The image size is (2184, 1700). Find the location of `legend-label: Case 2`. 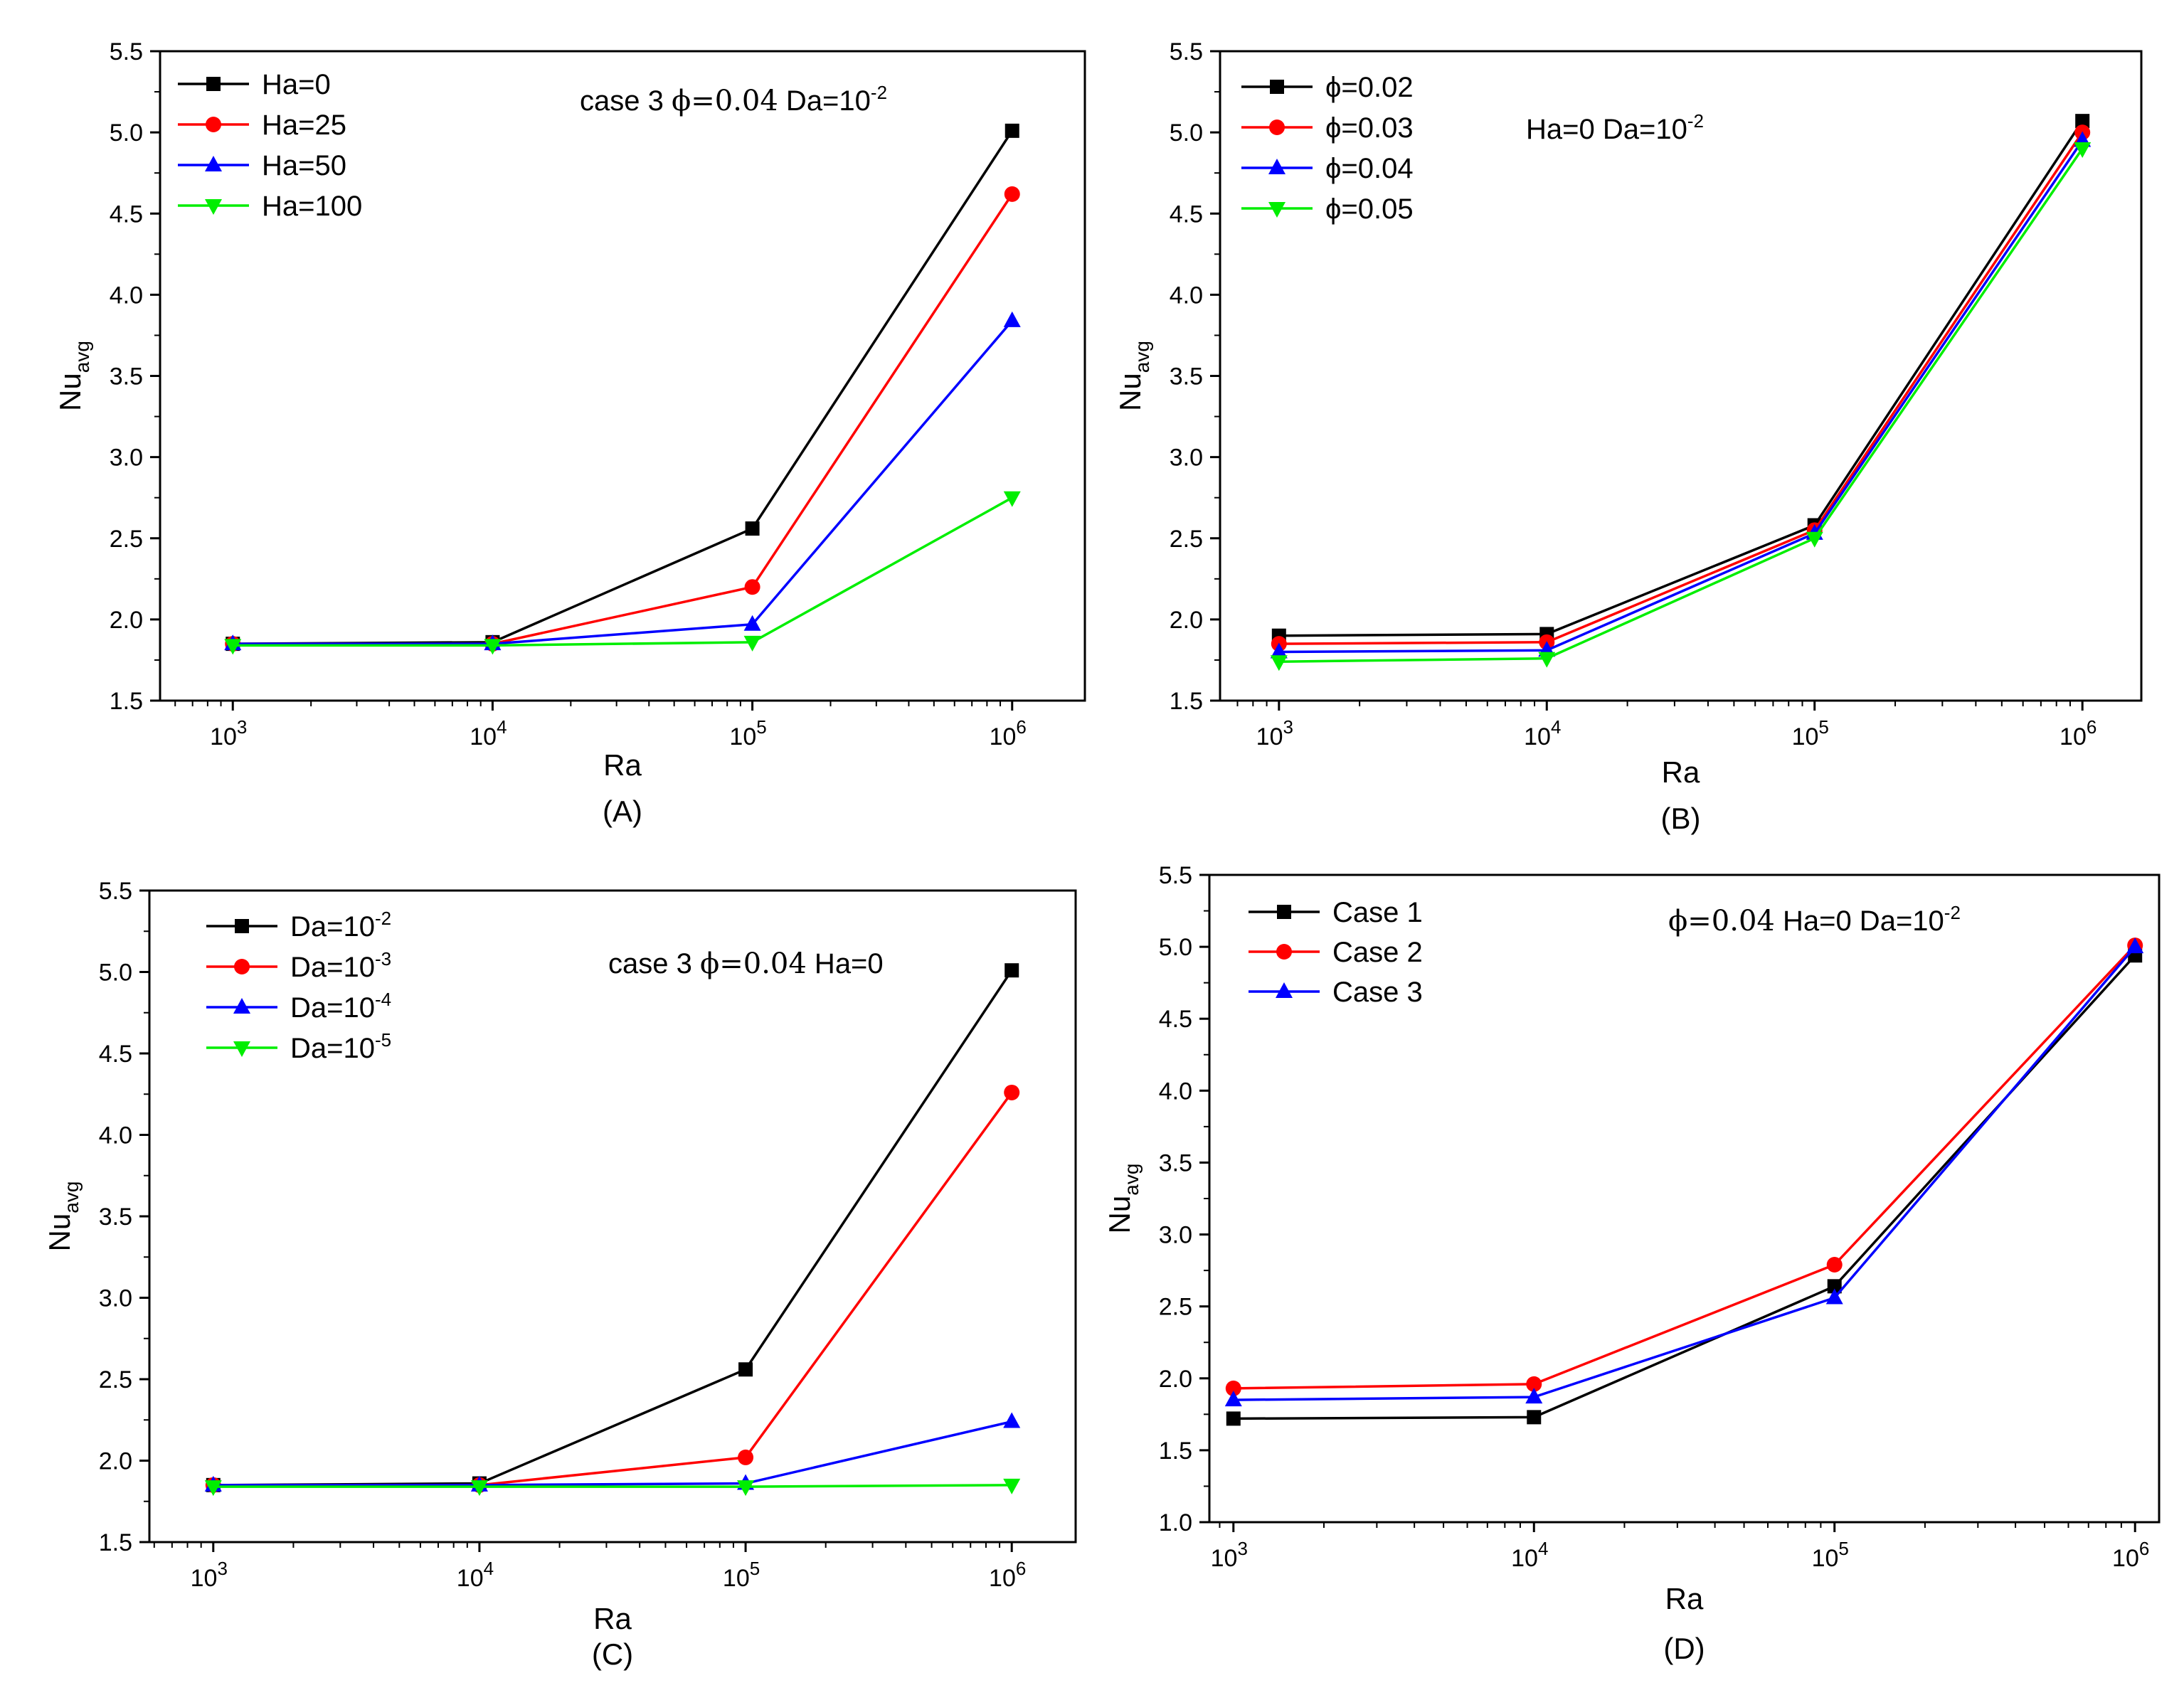

legend-label: Case 2 is located at coordinates (1377, 952).